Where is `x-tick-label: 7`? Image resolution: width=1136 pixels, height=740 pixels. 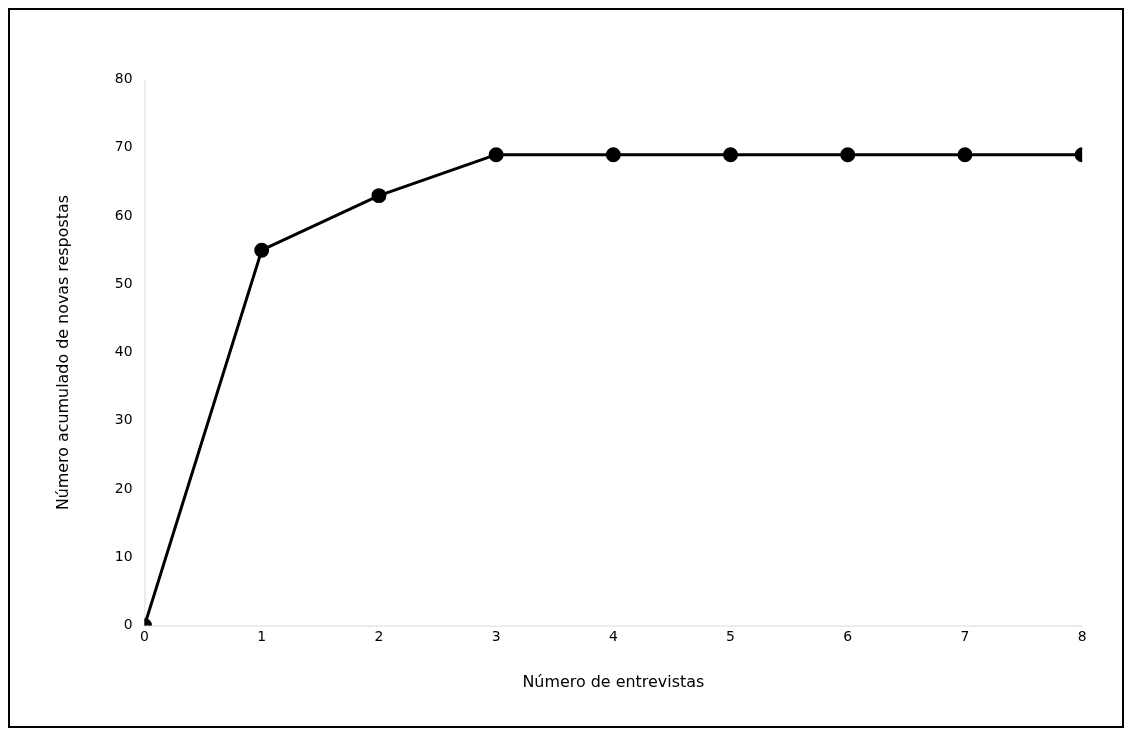 x-tick-label: 7 is located at coordinates (965, 635).